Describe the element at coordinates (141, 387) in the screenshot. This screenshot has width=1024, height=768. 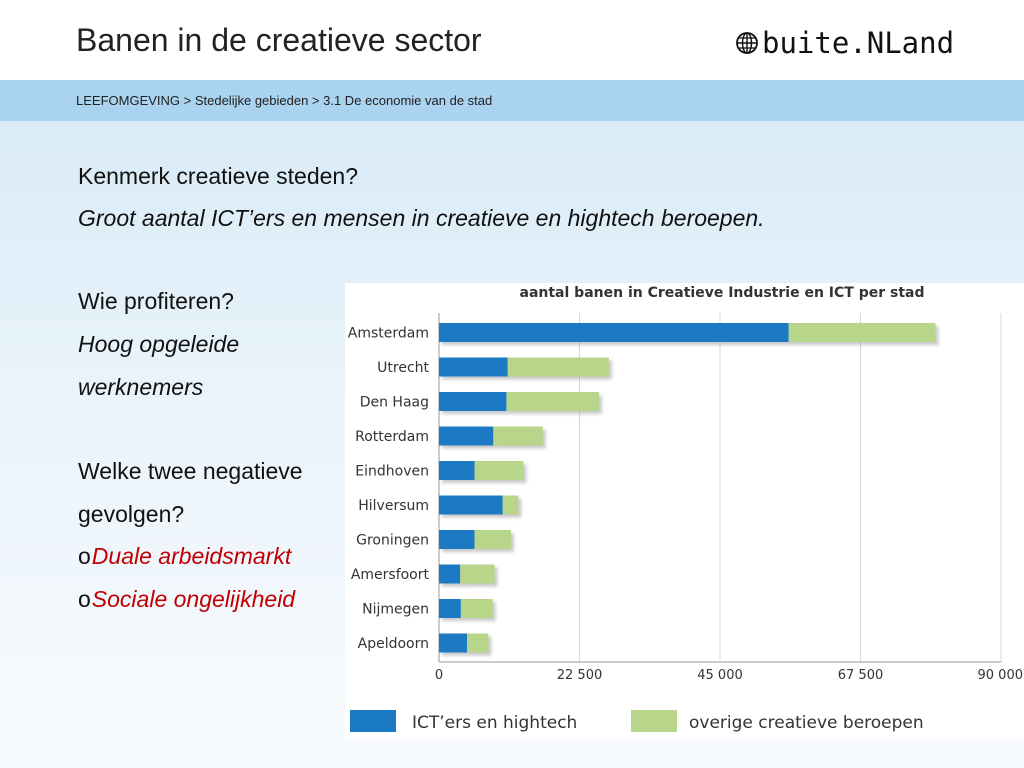
I see `answer-2-line-2: werknemers` at that location.